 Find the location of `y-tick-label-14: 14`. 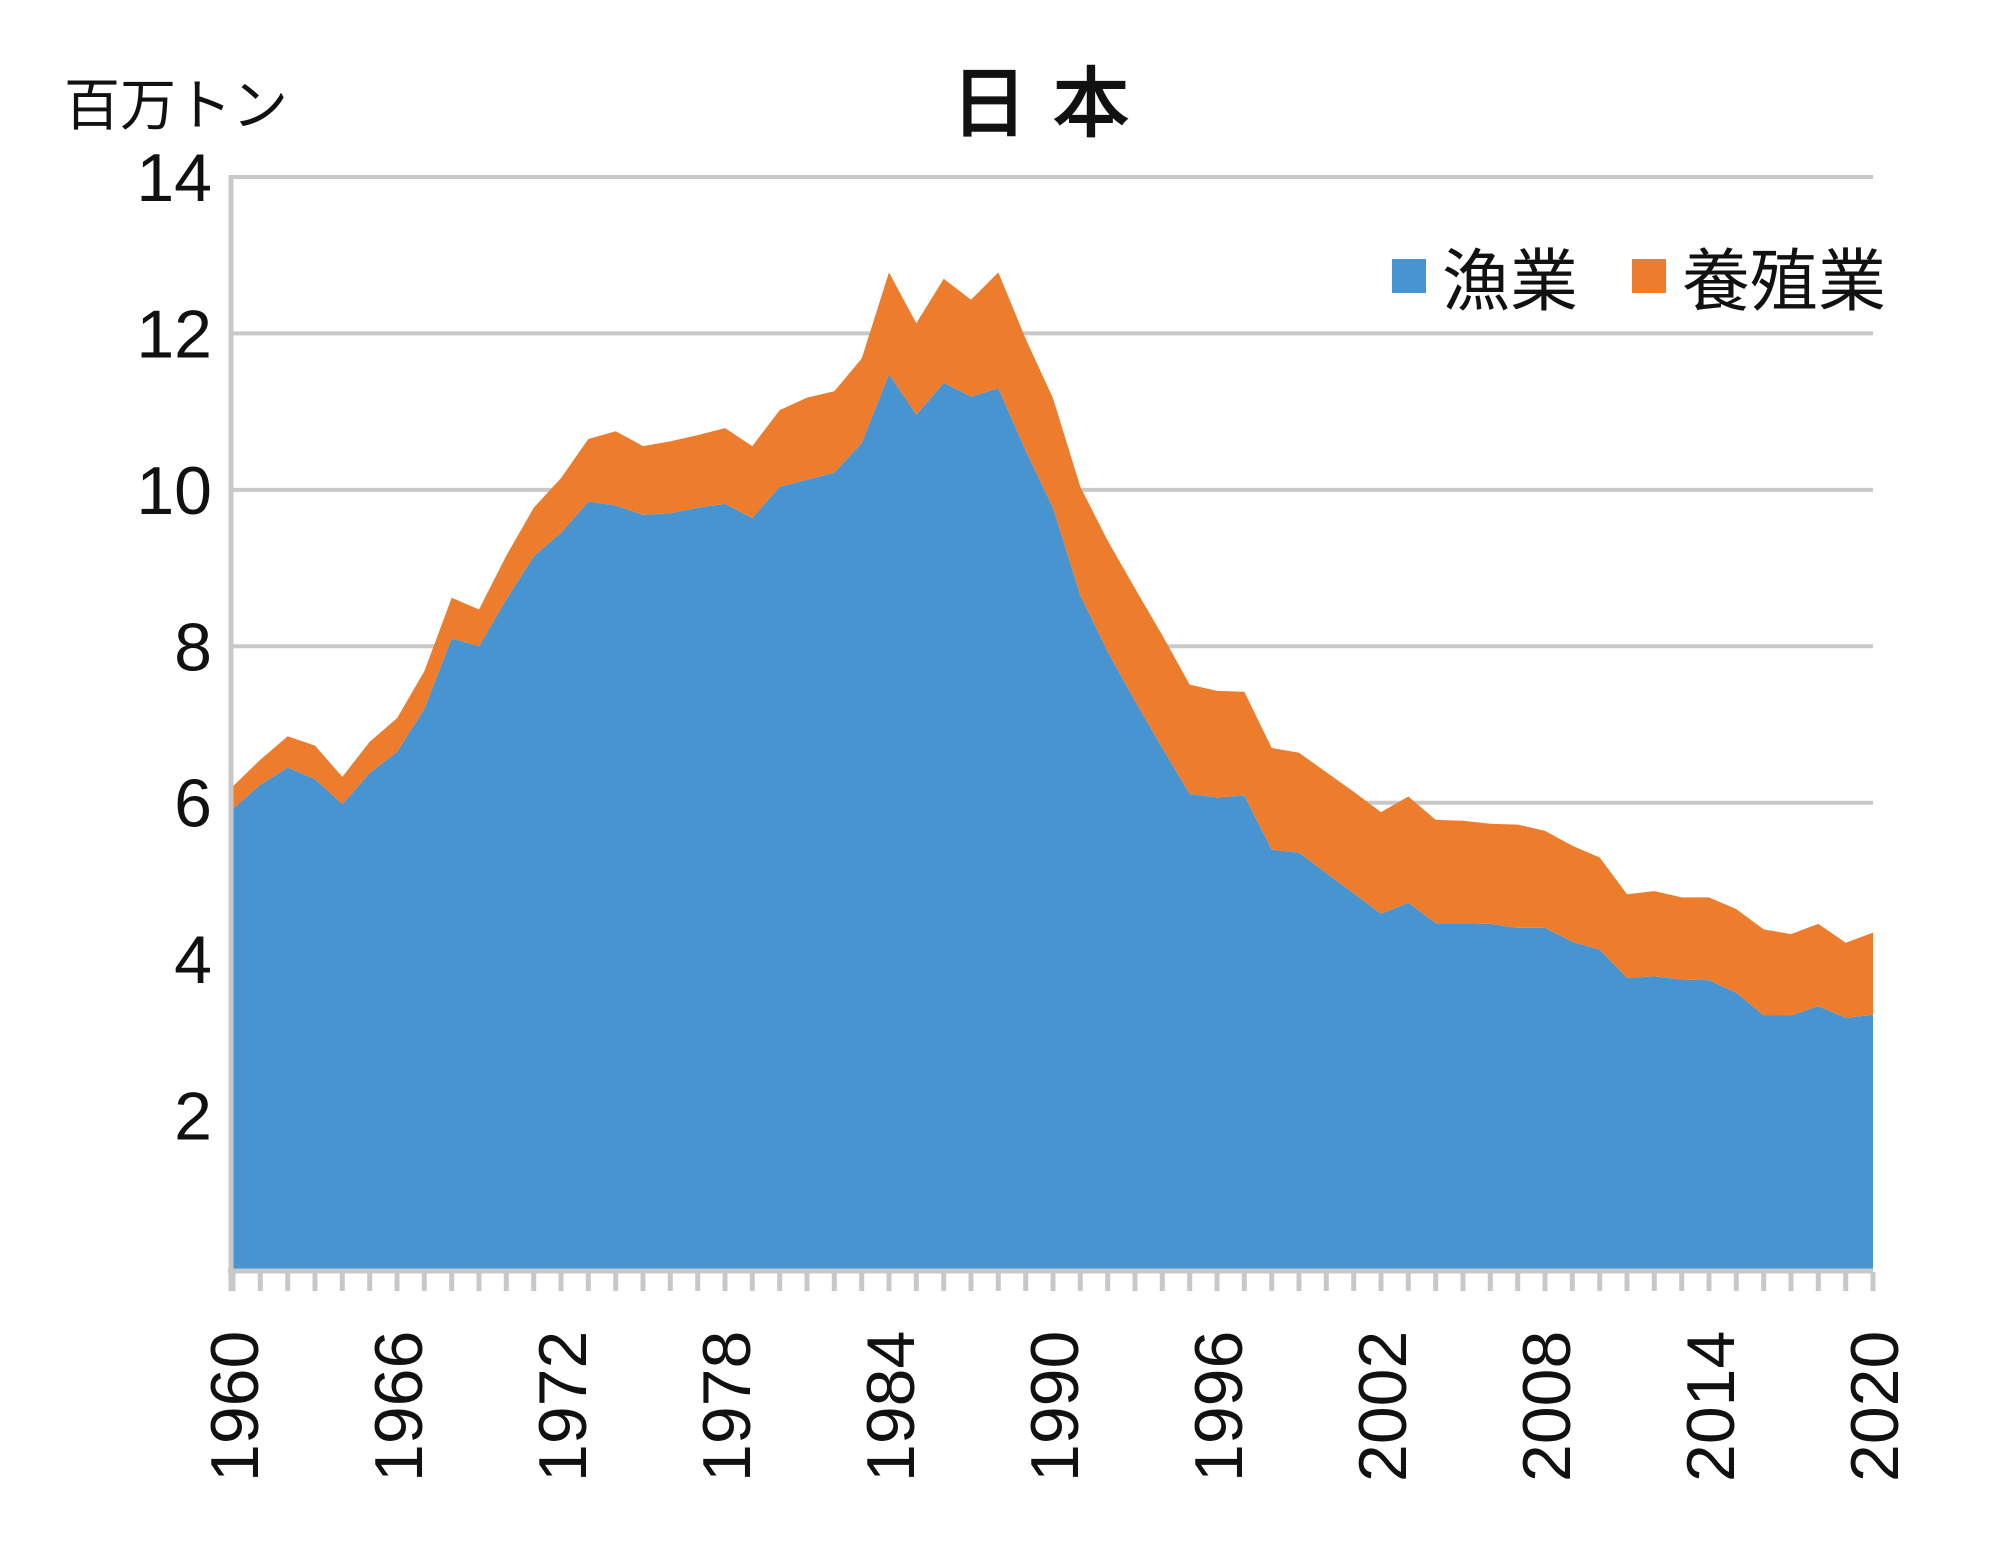

y-tick-label-14: 14 is located at coordinates (174, 178).